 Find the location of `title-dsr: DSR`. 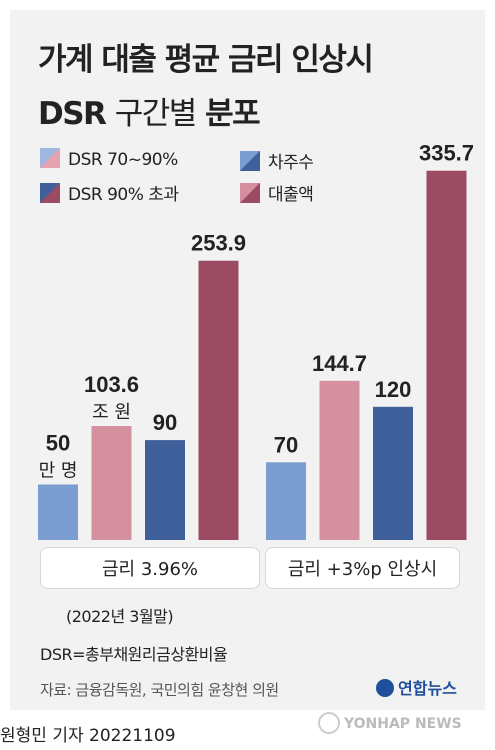

title-dsr: DSR is located at coordinates (72, 114).